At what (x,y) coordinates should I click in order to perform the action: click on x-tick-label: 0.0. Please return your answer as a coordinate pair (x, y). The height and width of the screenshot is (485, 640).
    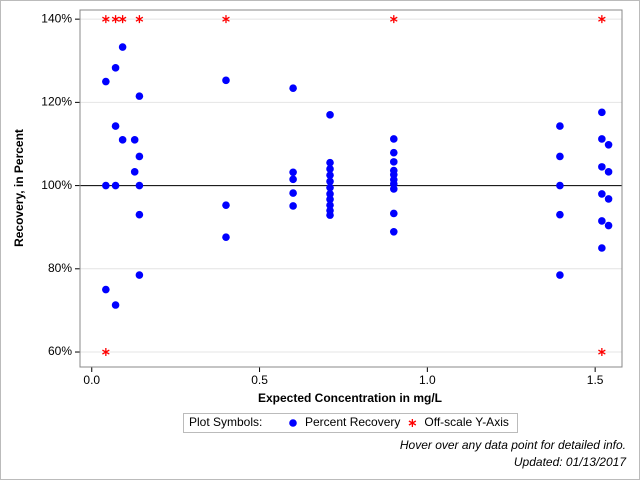
    Looking at the image, I should click on (91, 380).